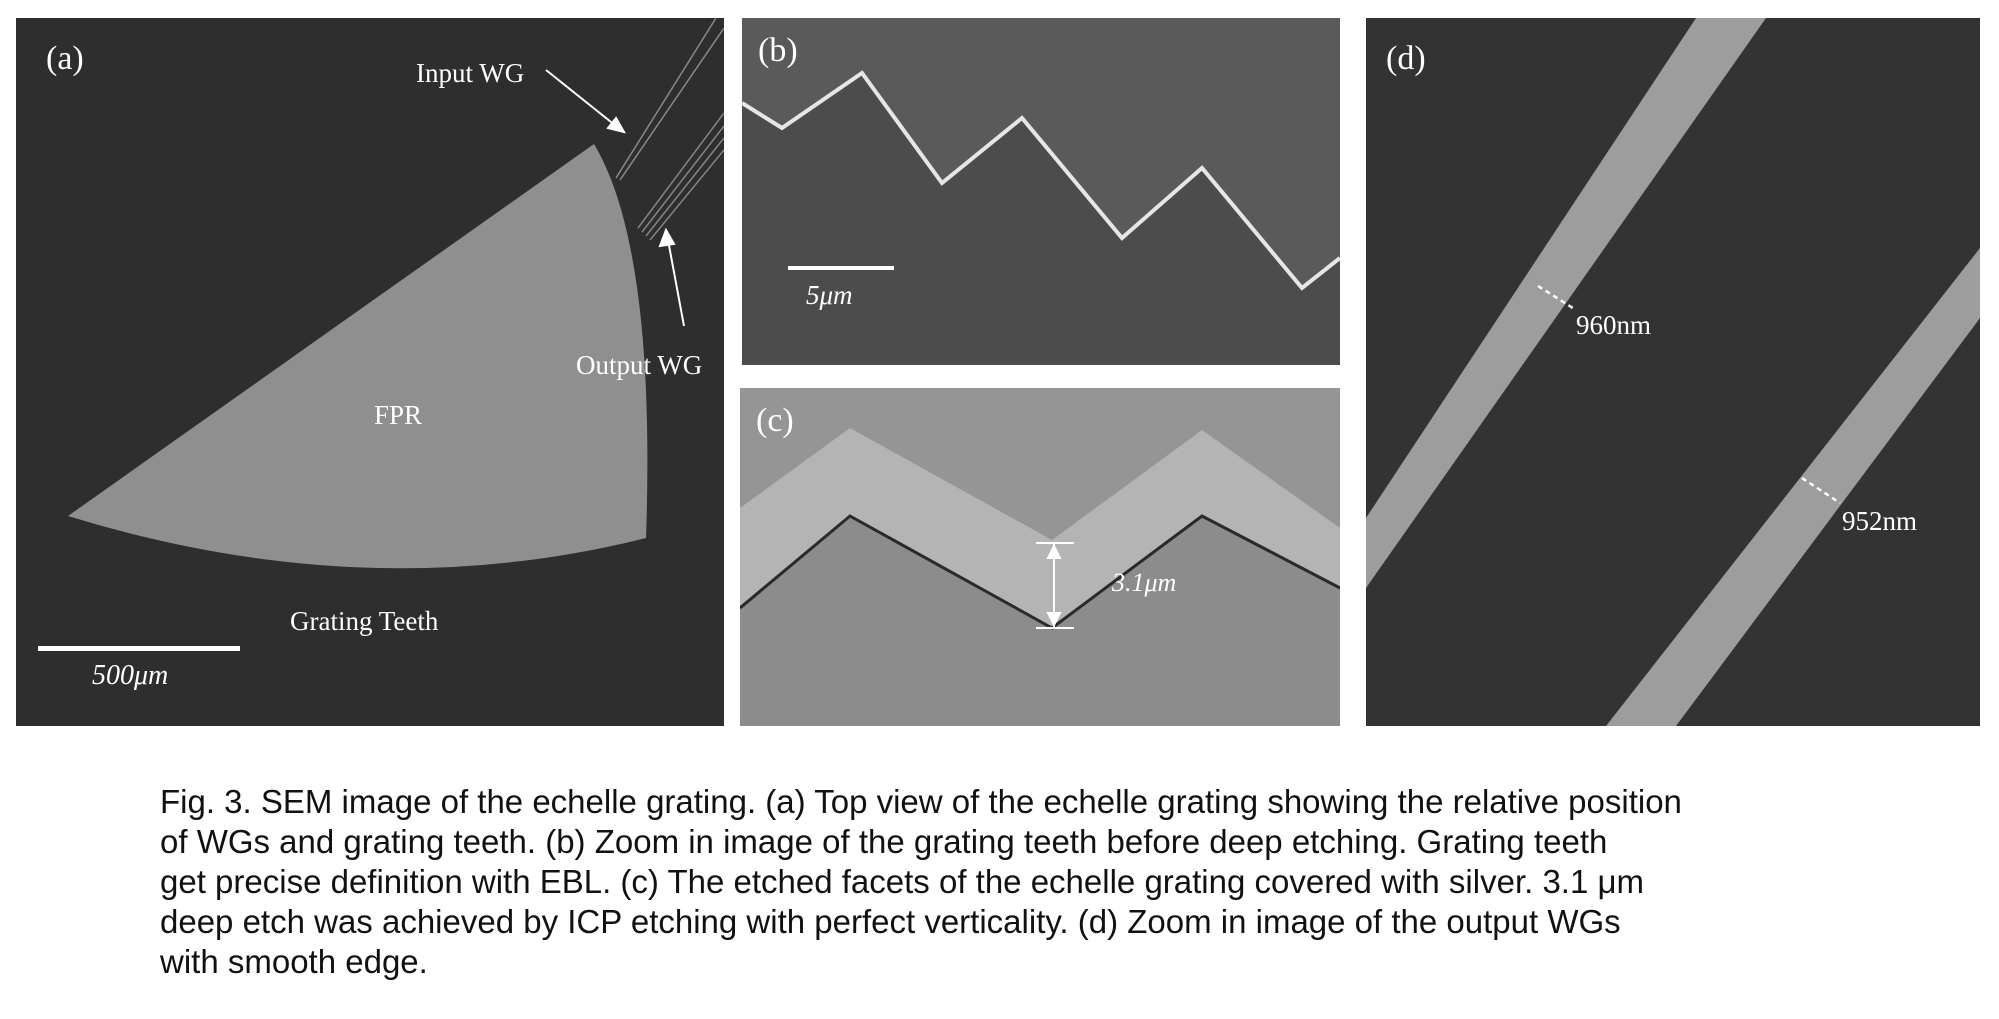 The image size is (1999, 1019). What do you see at coordinates (398, 415) in the screenshot?
I see `fpr-label: FPR` at bounding box center [398, 415].